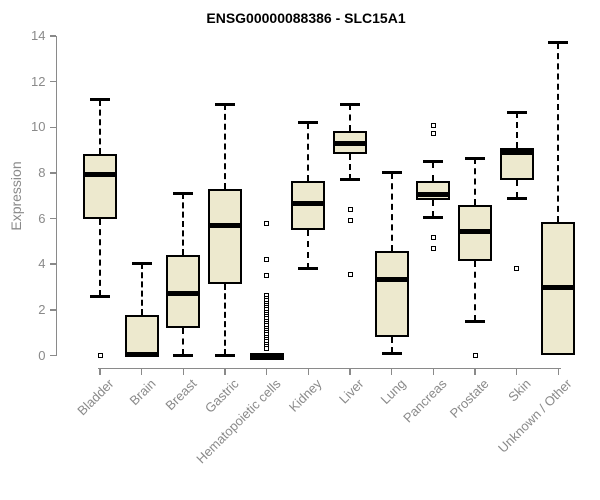 The height and width of the screenshot is (500, 600). I want to click on upper-whisker-cap-lung, so click(391, 173).